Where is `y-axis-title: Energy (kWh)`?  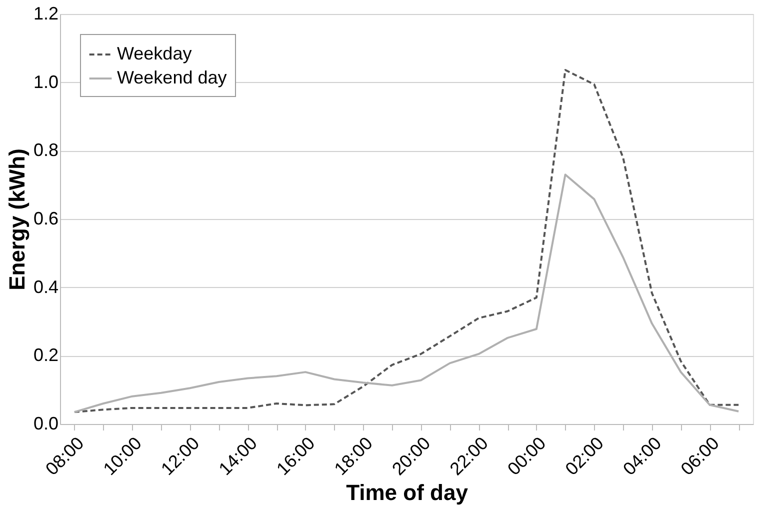
y-axis-title: Energy (kWh) is located at coordinates (17, 219).